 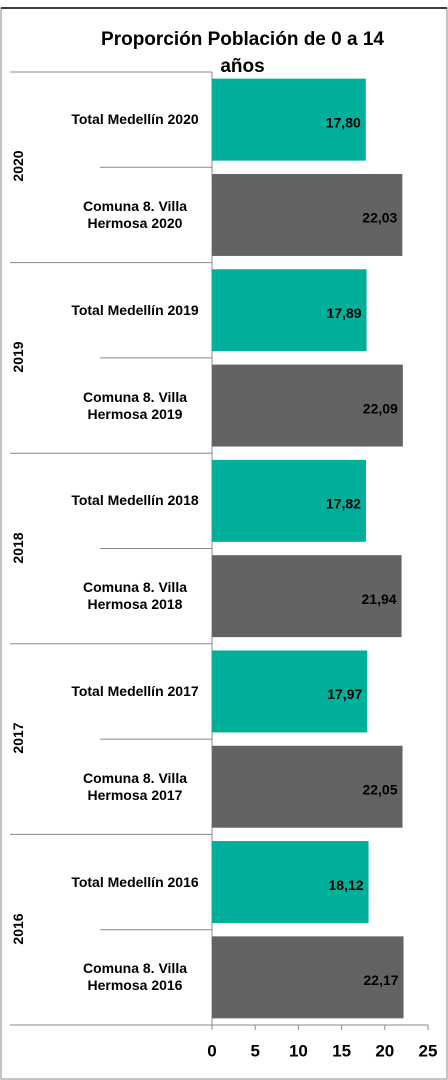 What do you see at coordinates (379, 599) in the screenshot?
I see `value-label: 21,94` at bounding box center [379, 599].